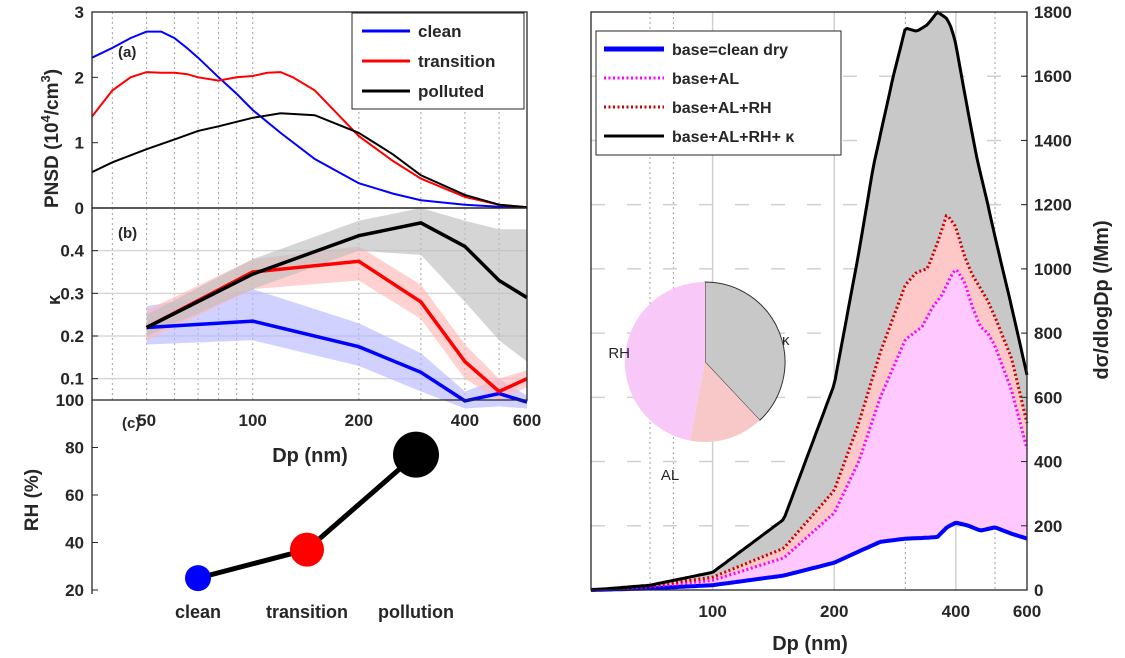 The image size is (1125, 658). What do you see at coordinates (1053, 205) in the screenshot?
I see `y-tick-label: 1200` at bounding box center [1053, 205].